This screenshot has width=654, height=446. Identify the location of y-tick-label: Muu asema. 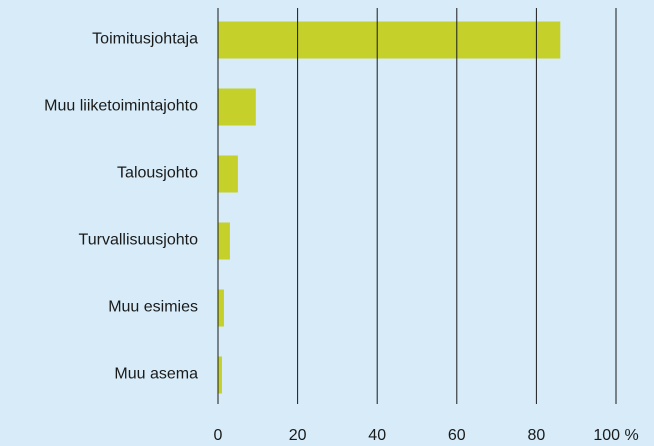
(156, 374).